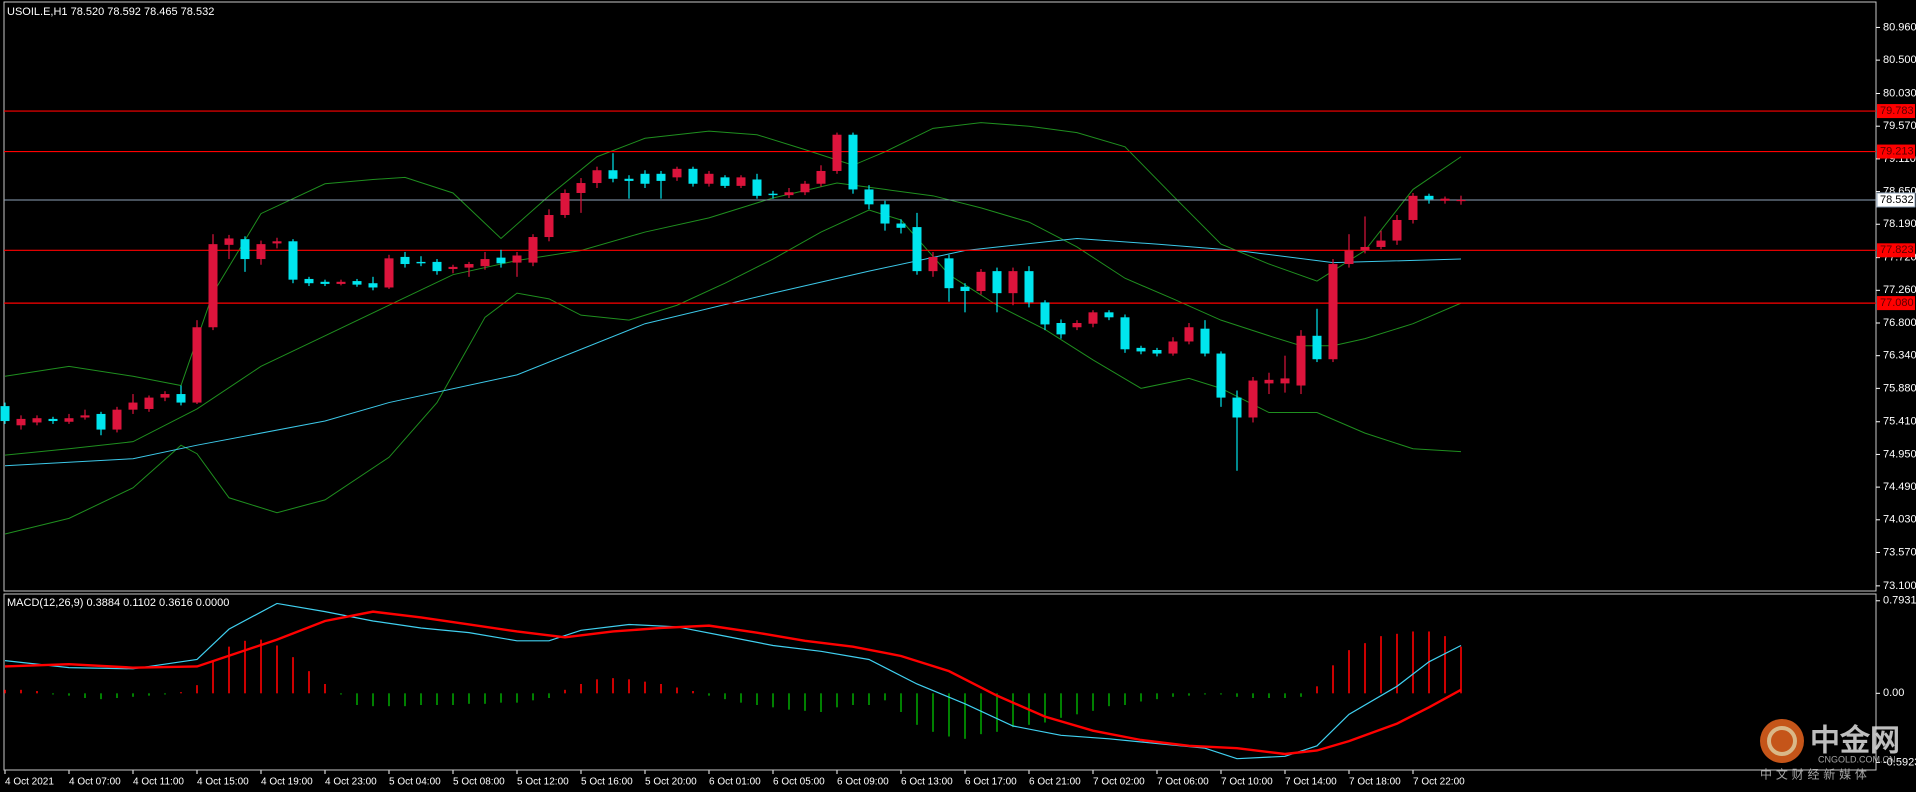 Image resolution: width=1916 pixels, height=792 pixels. Describe the element at coordinates (1899, 762) in the screenshot. I see `y-tick-label: -0.5923` at that location.